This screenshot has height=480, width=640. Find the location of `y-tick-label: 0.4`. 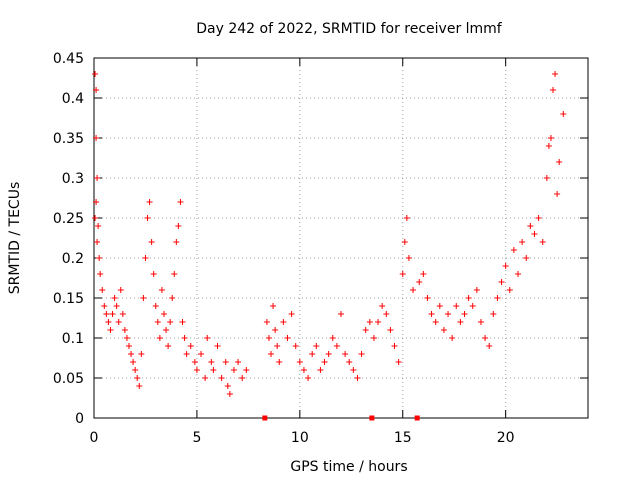

y-tick-label: 0.4 is located at coordinates (73, 99).